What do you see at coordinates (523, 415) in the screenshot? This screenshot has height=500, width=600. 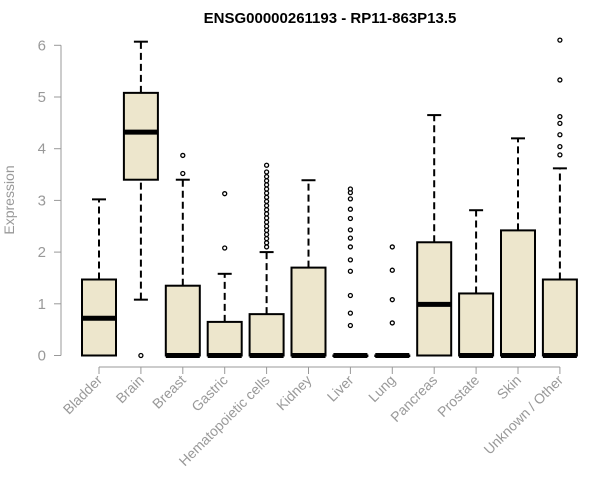 I see `x-tick-label: Unknown / Other` at bounding box center [523, 415].